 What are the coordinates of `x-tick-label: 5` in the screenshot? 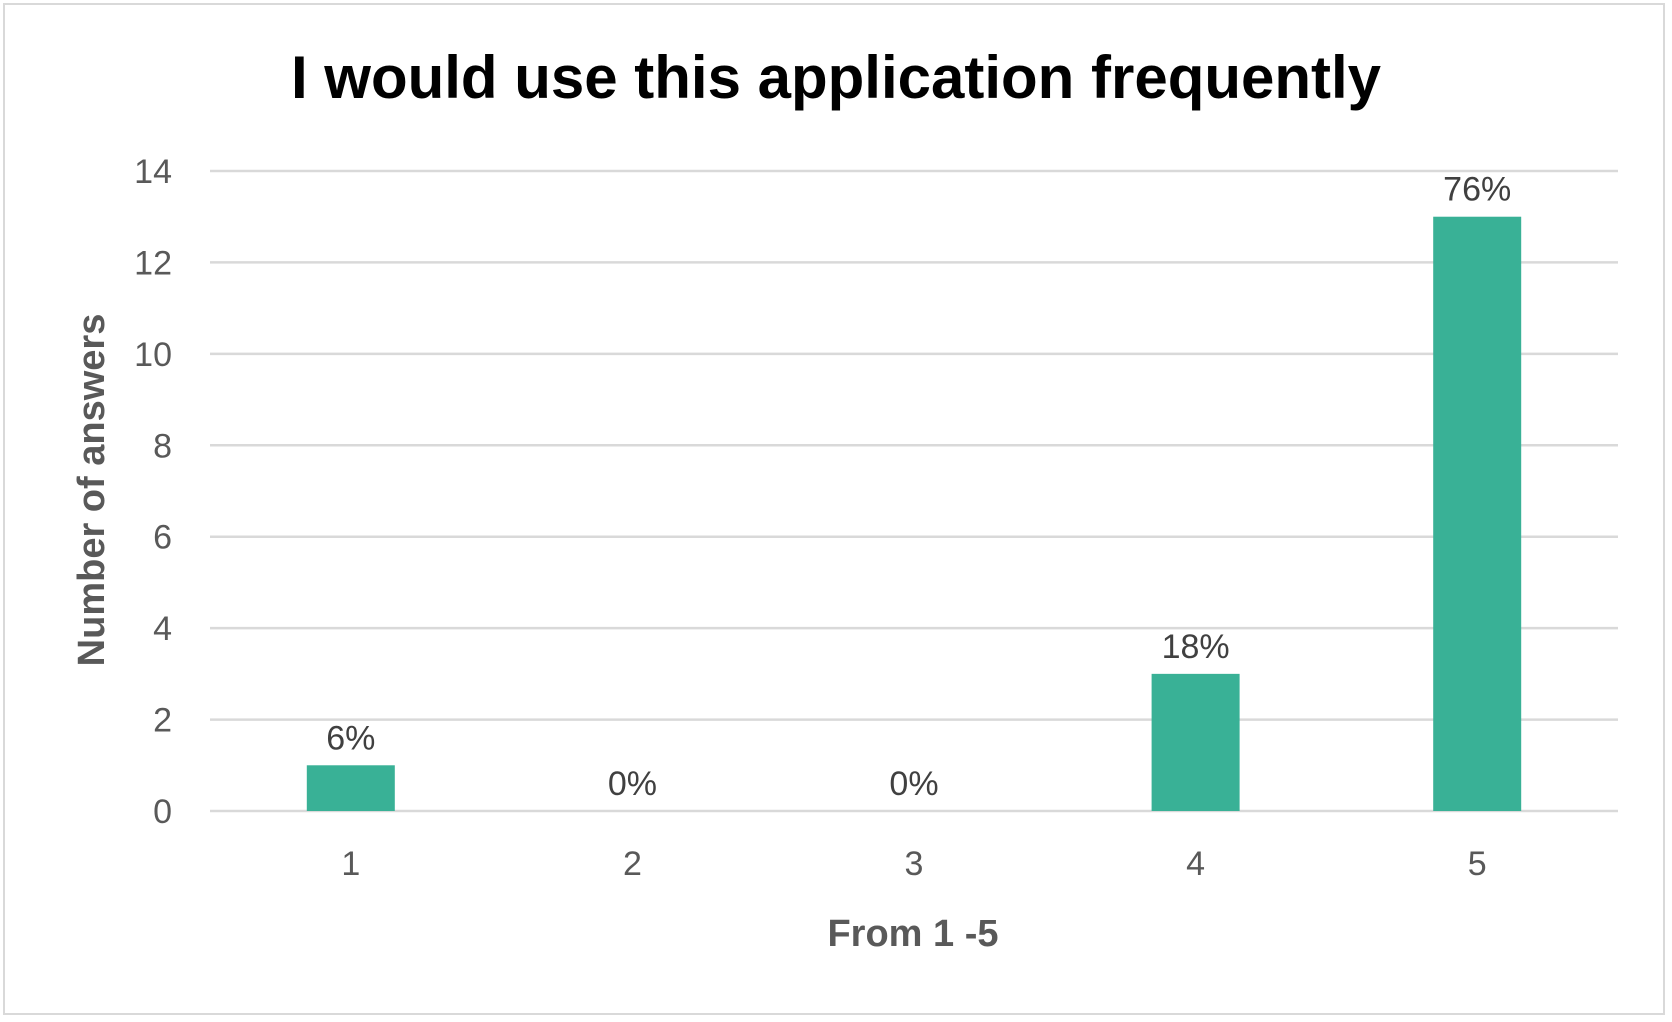 It's located at (1477, 864).